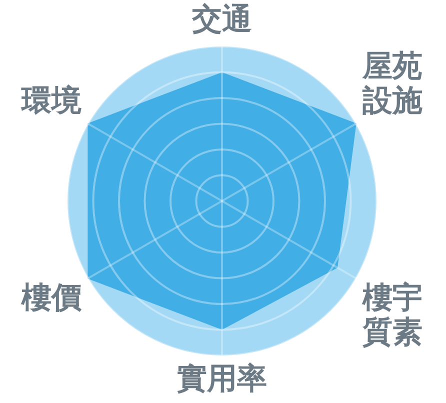 This screenshot has height=403, width=446. Describe the element at coordinates (51, 298) in the screenshot. I see `spoke-label: 樓價` at that location.